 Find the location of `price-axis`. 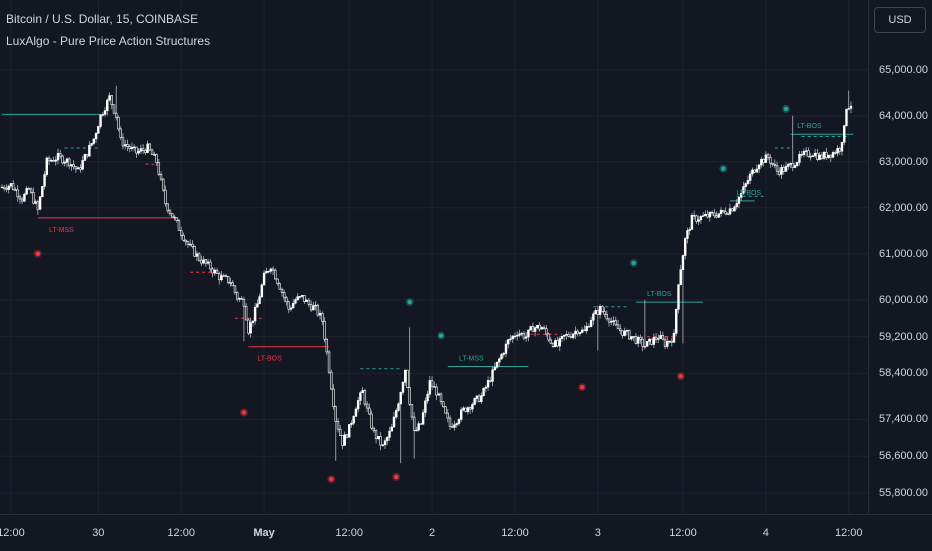

price-axis is located at coordinates (900, 257).